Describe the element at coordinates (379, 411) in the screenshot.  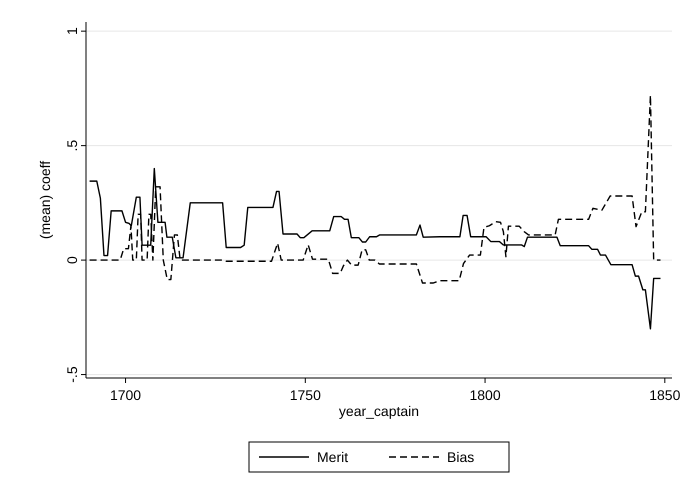
I see `x-axis-title: year_captain` at that location.